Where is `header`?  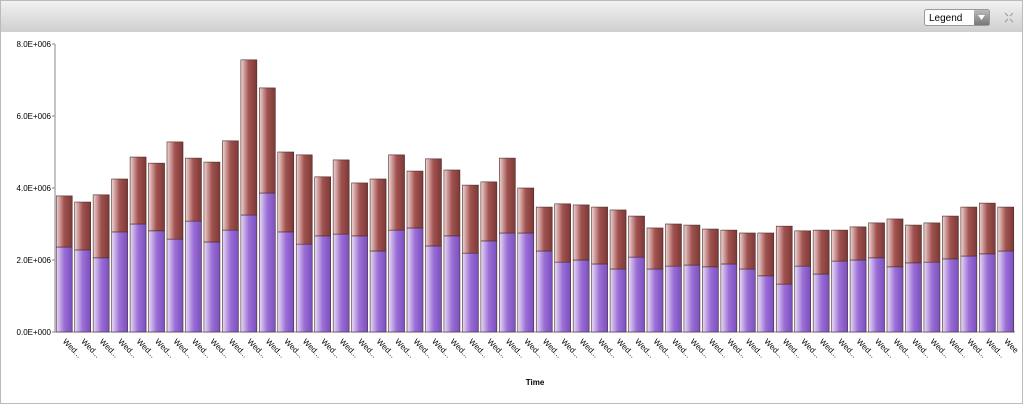 header is located at coordinates (511, 16).